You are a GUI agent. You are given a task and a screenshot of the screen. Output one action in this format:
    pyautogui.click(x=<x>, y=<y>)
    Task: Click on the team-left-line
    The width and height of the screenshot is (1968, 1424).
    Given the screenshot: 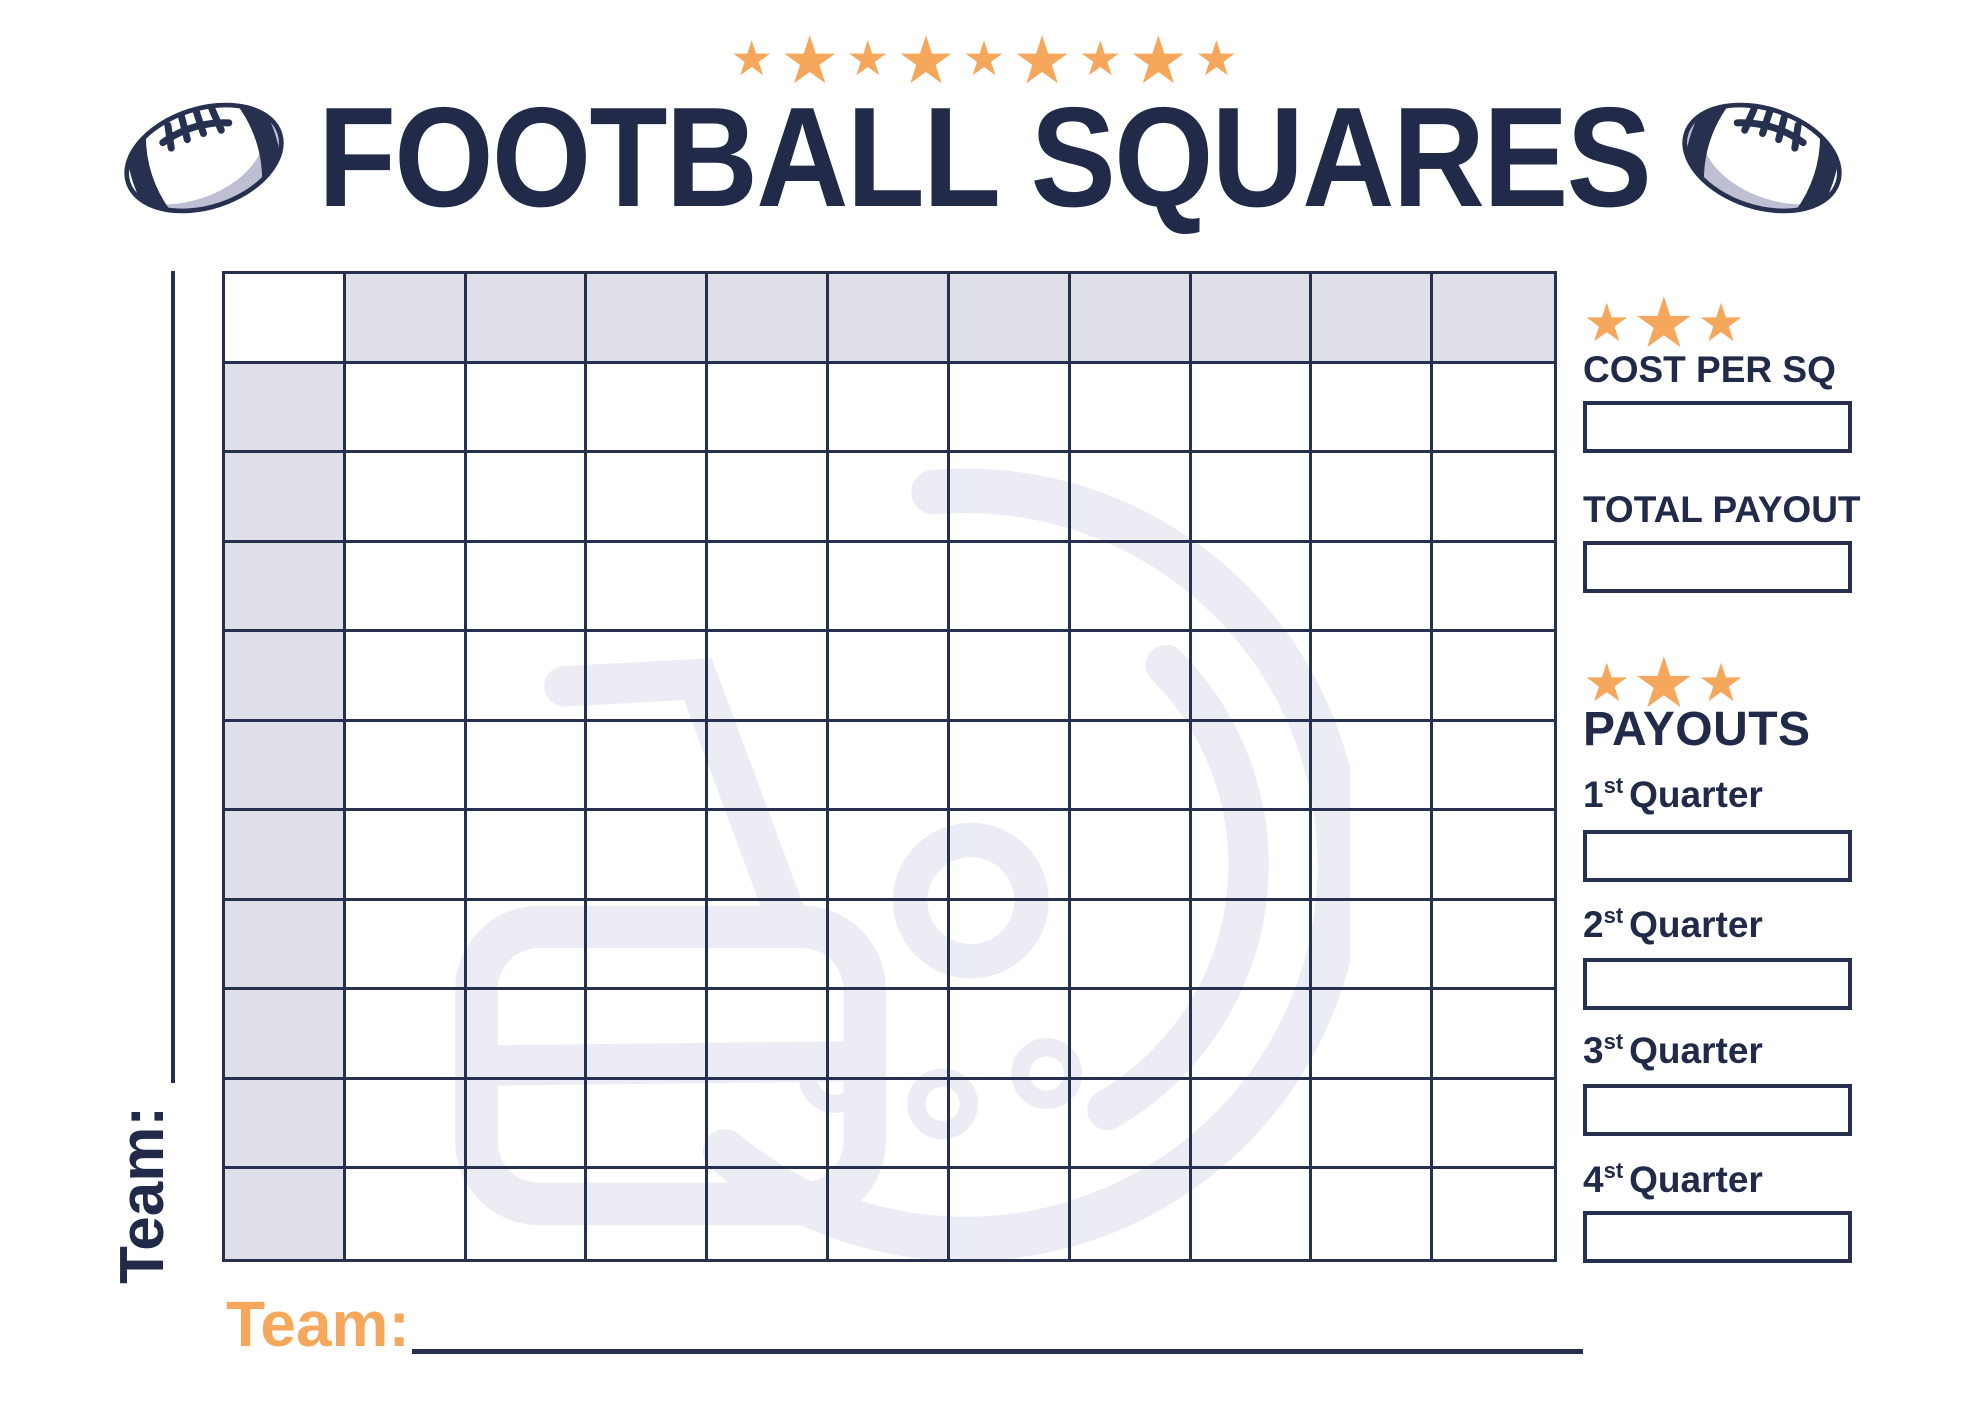 What is the action you would take?
    pyautogui.click(x=173, y=677)
    